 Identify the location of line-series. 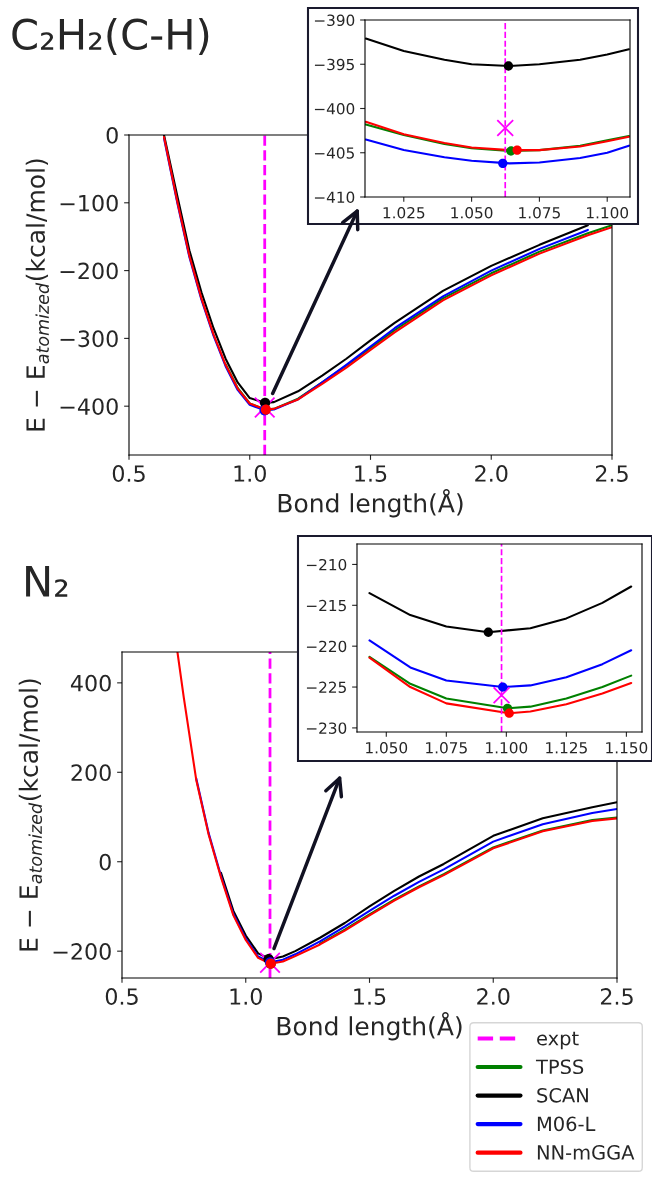
(467, 880).